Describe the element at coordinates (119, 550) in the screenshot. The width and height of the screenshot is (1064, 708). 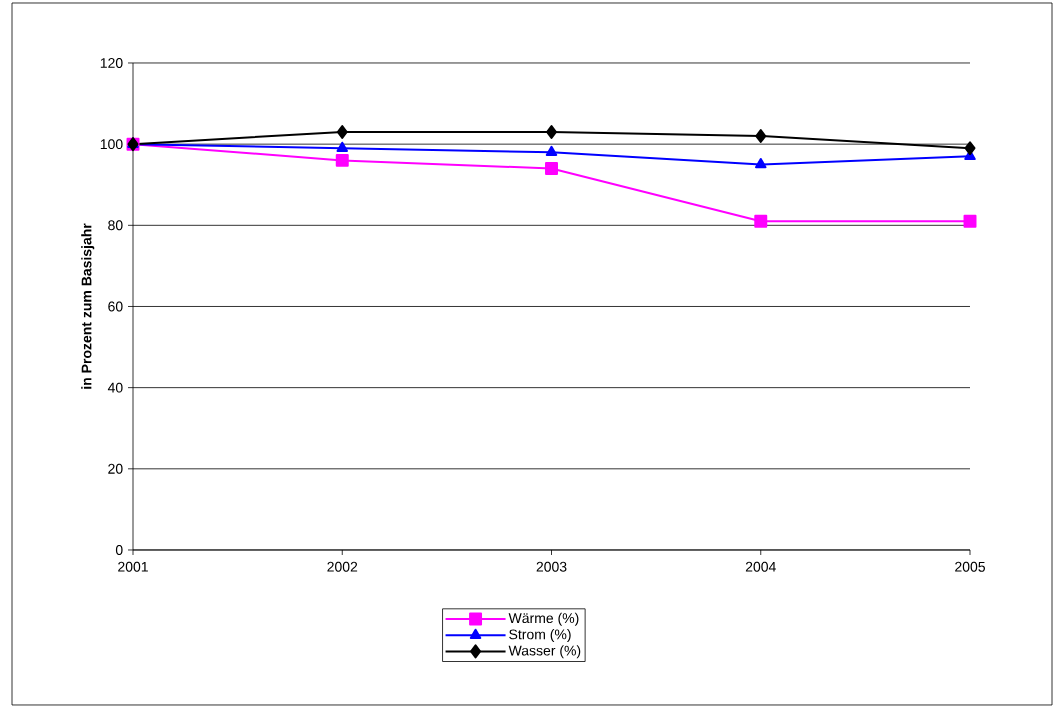
I see `y-tick-label: 0` at that location.